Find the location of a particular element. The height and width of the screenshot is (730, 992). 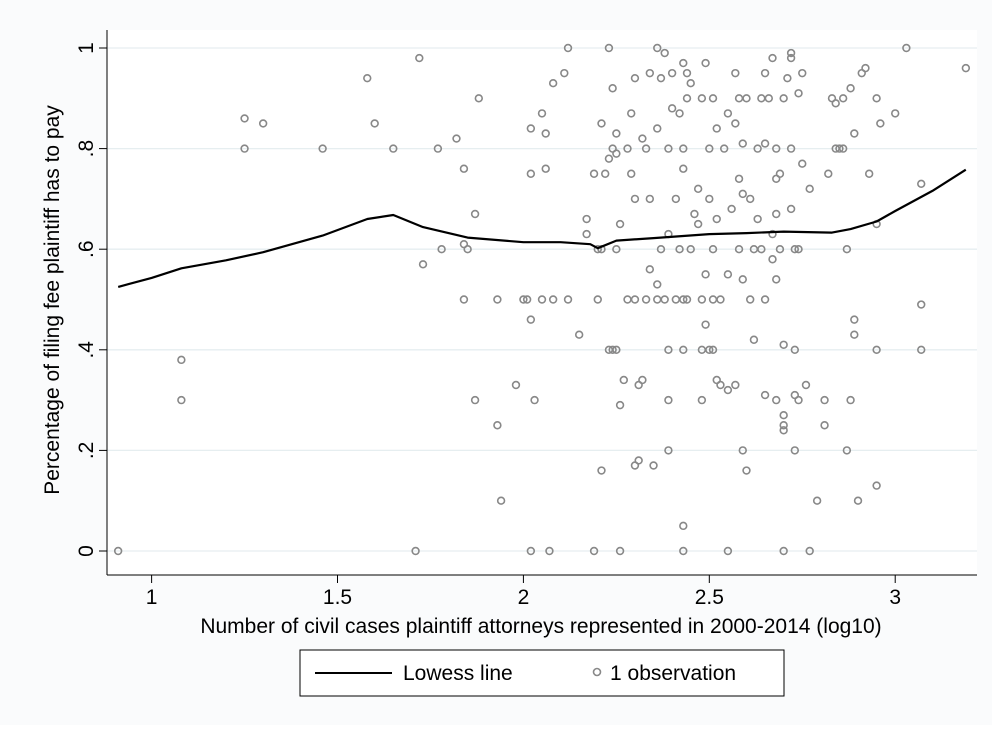

y-tick-label: 1 is located at coordinates (86, 48).